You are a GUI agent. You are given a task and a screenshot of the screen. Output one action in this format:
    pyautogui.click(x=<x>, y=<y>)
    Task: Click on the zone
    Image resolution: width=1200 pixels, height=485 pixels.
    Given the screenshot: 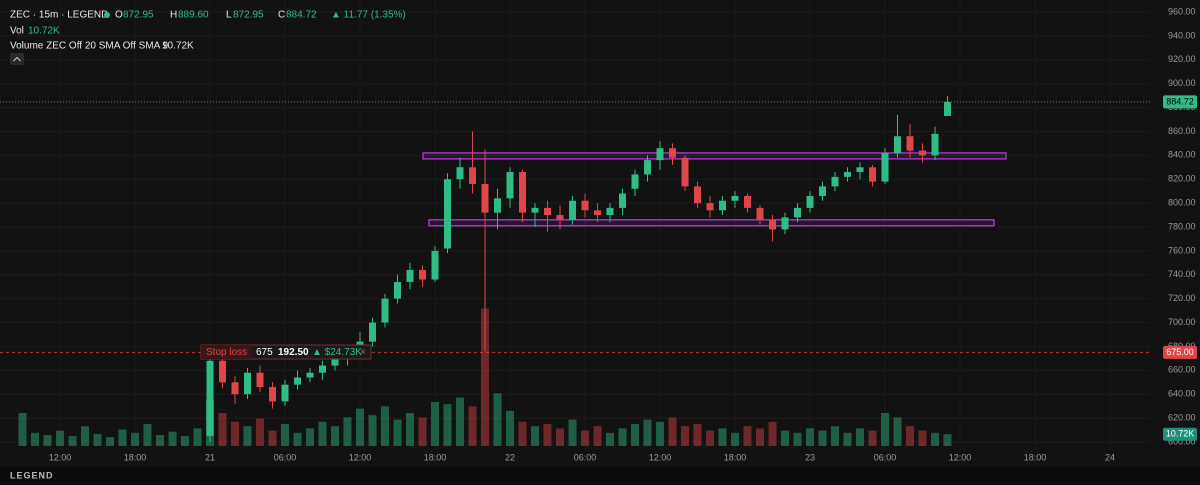 What is the action you would take?
    pyautogui.click(x=714, y=156)
    